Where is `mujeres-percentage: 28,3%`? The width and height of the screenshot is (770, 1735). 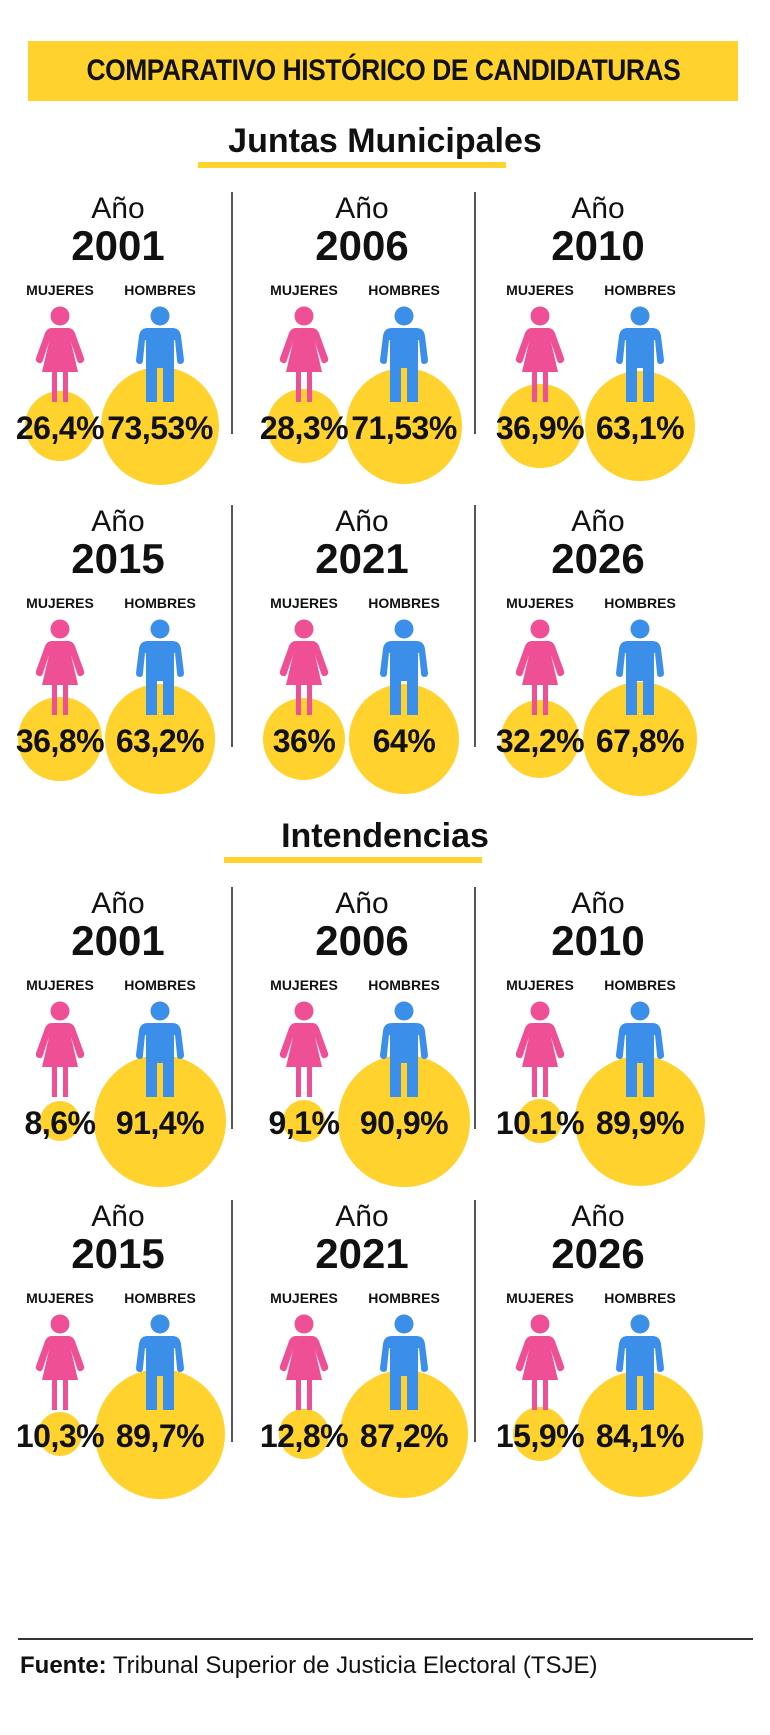
mujeres-percentage: 28,3% is located at coordinates (304, 428).